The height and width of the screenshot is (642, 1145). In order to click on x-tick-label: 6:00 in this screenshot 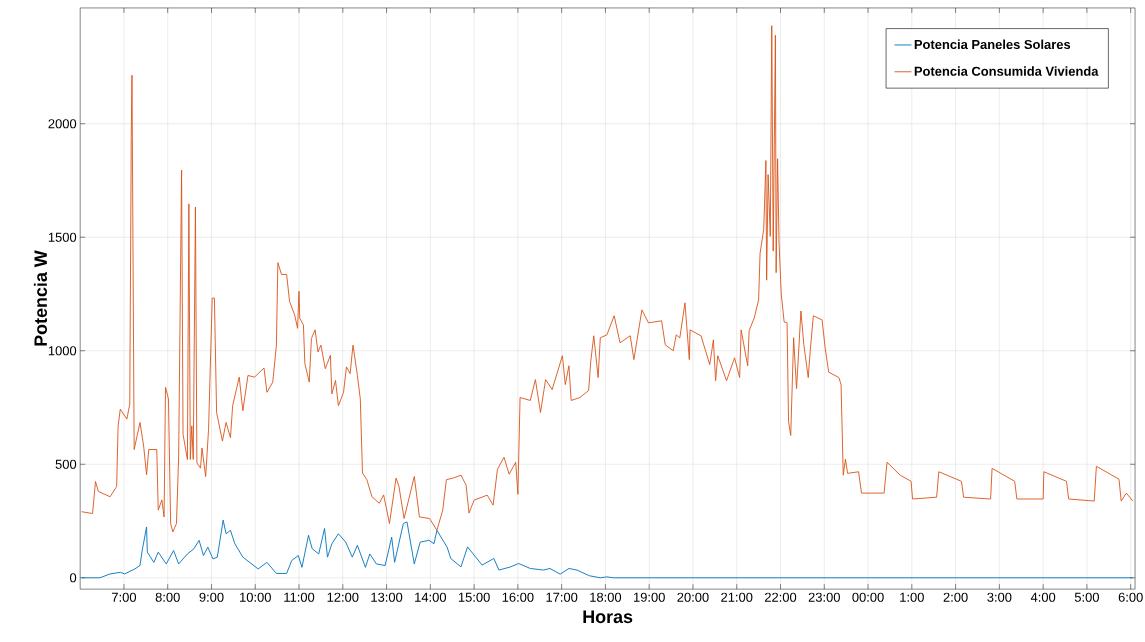, I will do `click(1130, 597)`.